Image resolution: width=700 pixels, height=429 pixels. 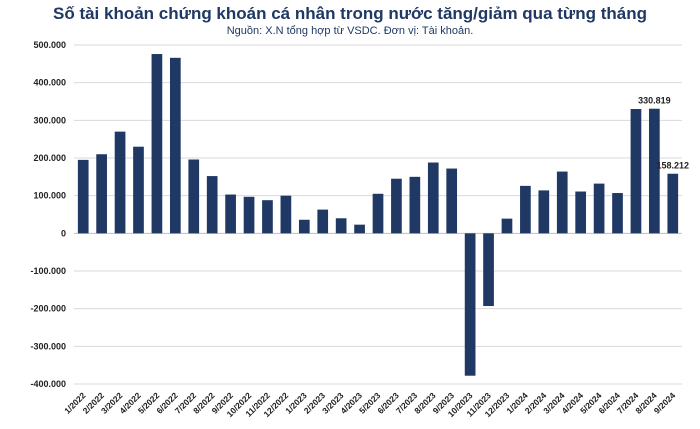 I want to click on bar-8/2022, so click(x=212, y=205).